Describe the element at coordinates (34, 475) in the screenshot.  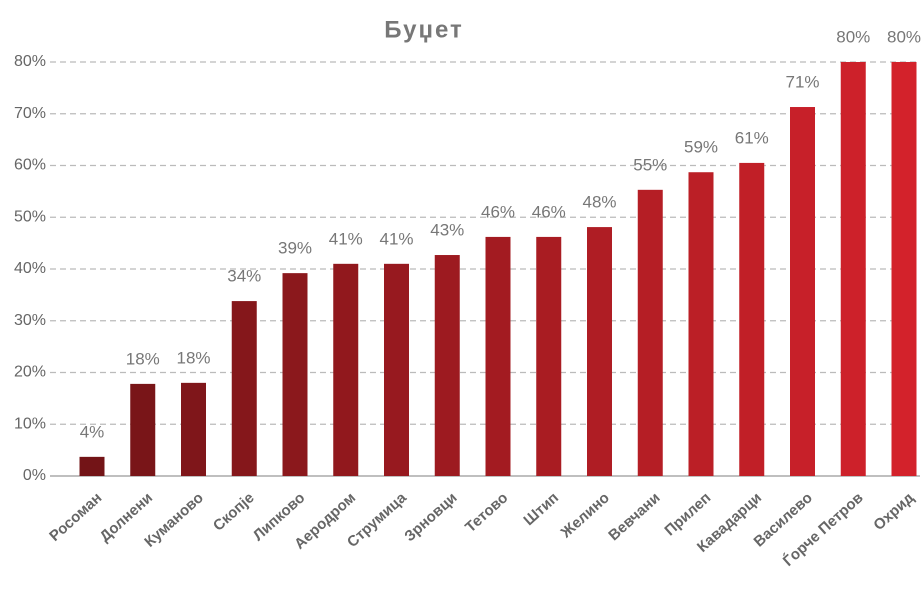
I see `y-tick-label: 0%` at that location.